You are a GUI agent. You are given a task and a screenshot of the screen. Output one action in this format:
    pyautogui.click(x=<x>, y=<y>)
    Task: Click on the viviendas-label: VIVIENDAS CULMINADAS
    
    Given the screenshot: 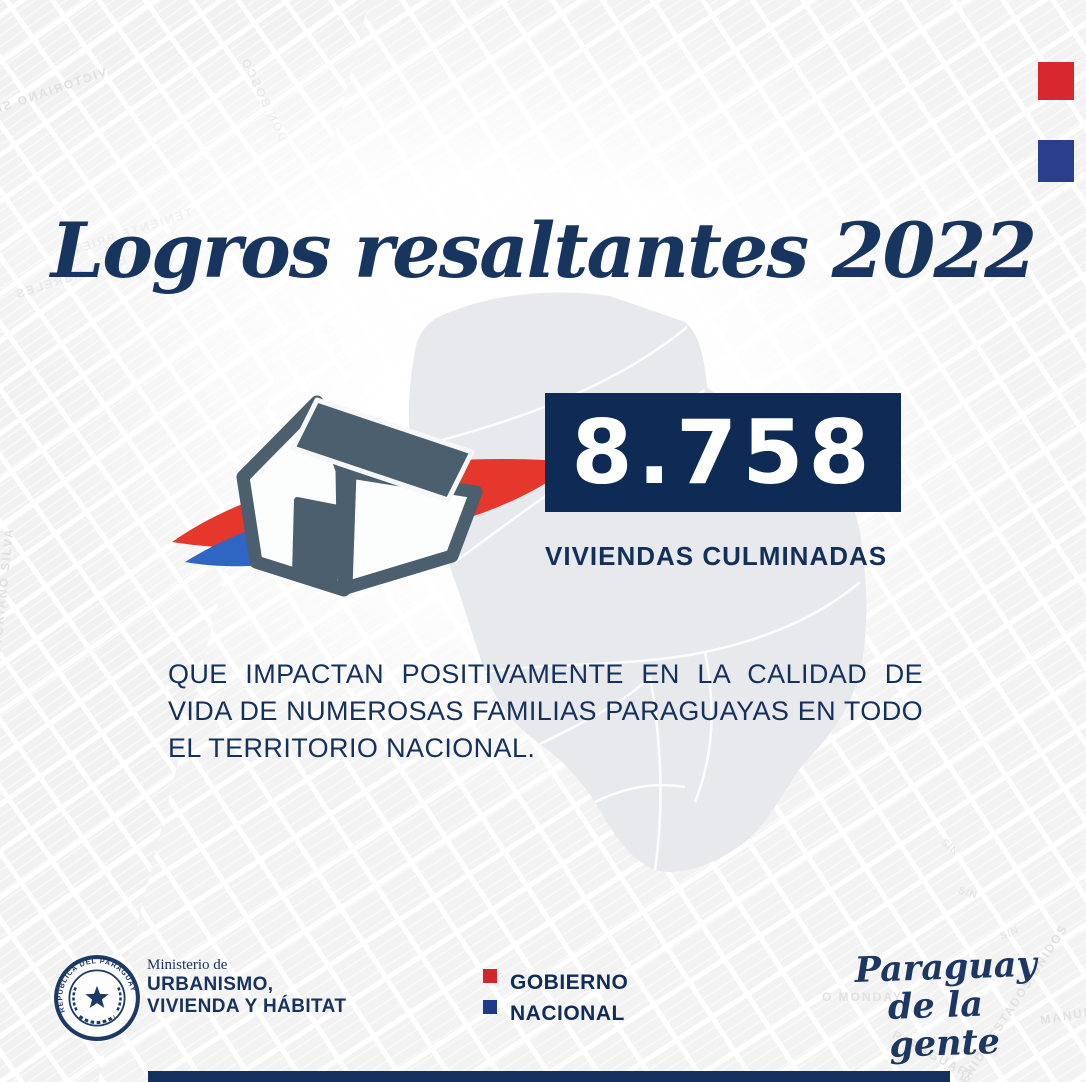 What is the action you would take?
    pyautogui.click(x=716, y=556)
    